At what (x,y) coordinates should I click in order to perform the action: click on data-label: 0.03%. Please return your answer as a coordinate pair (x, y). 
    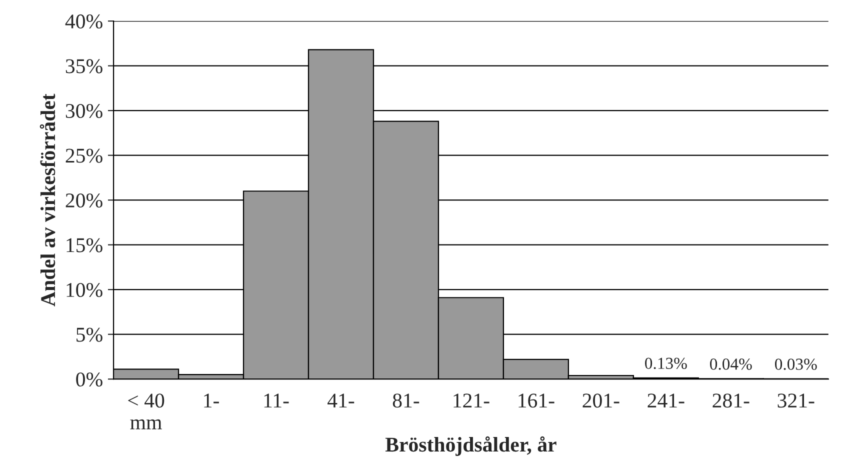
    Looking at the image, I should click on (796, 364).